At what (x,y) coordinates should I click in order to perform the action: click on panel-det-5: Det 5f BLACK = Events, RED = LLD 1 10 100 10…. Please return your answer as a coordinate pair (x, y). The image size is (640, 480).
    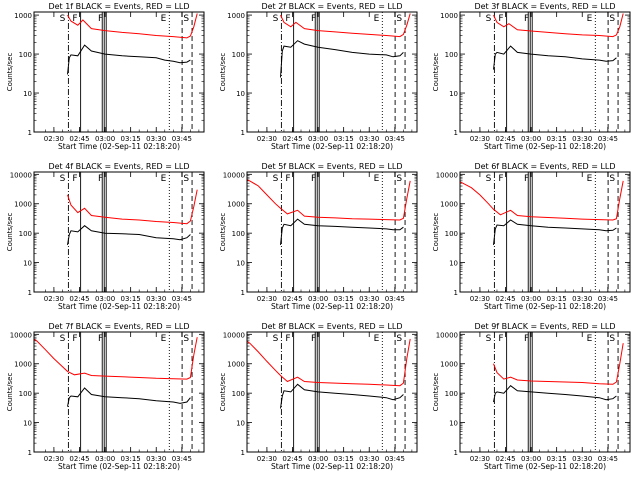
    Looking at the image, I should click on (318, 236).